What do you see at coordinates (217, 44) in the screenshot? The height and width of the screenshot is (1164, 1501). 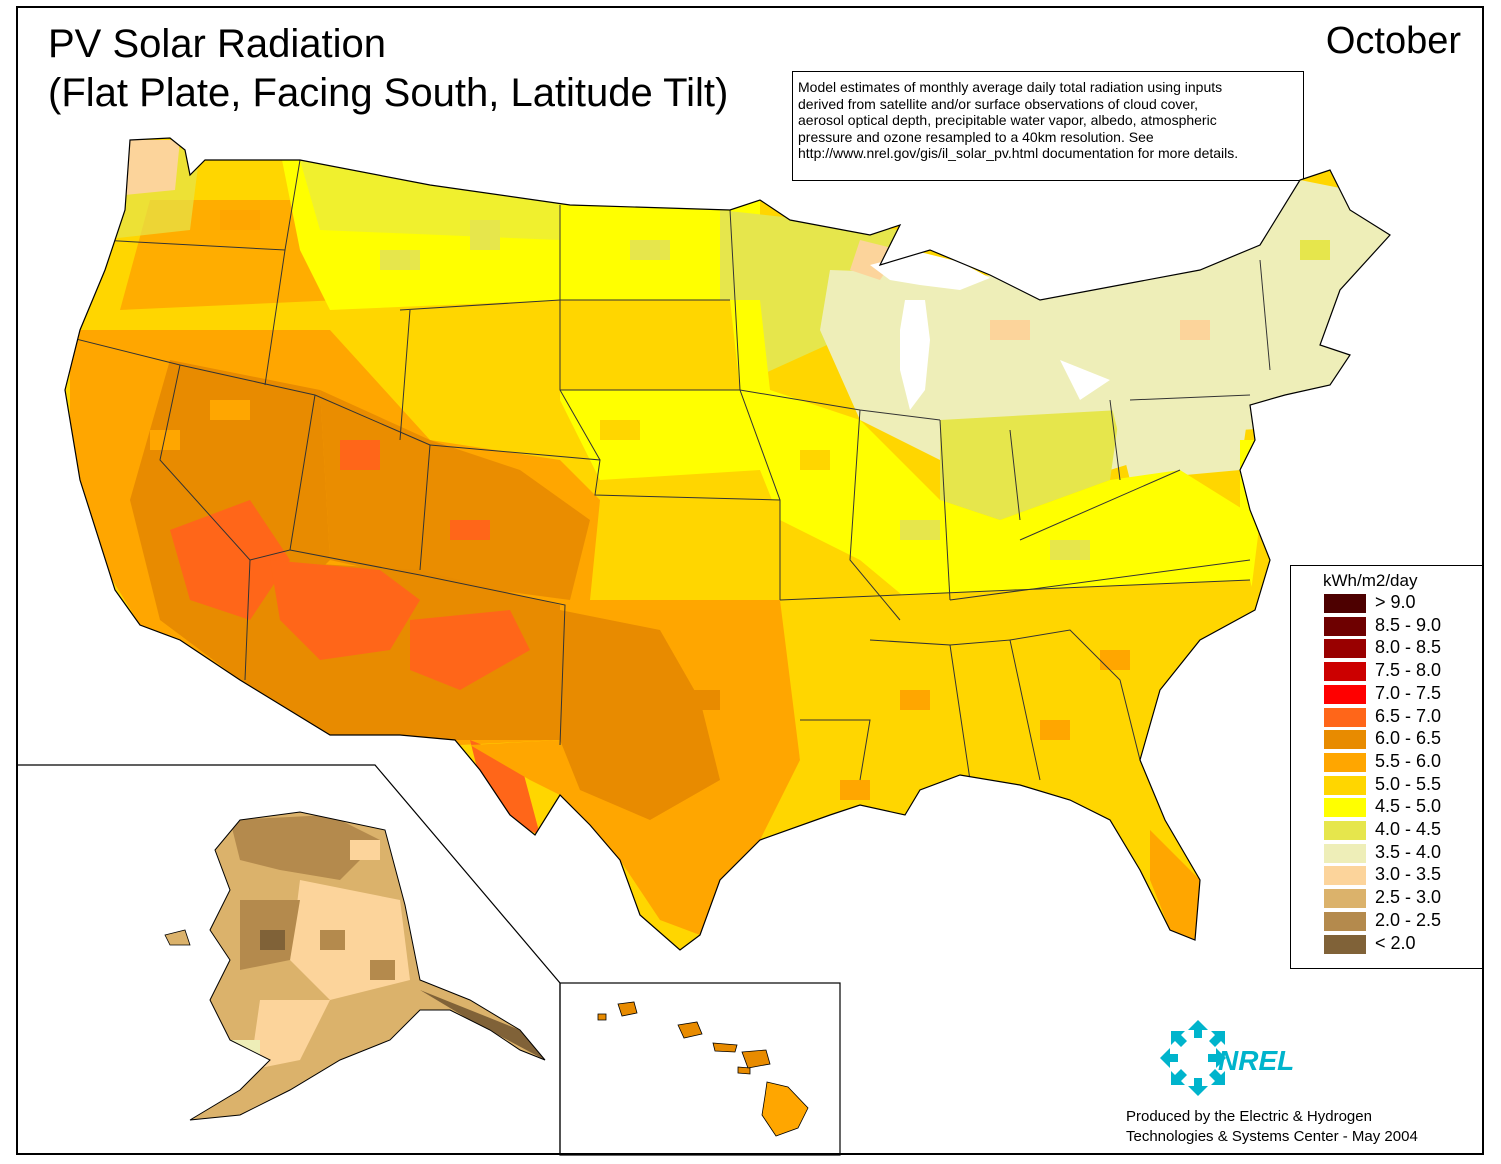 I see `map-title-line1: PV Solar Radiation` at bounding box center [217, 44].